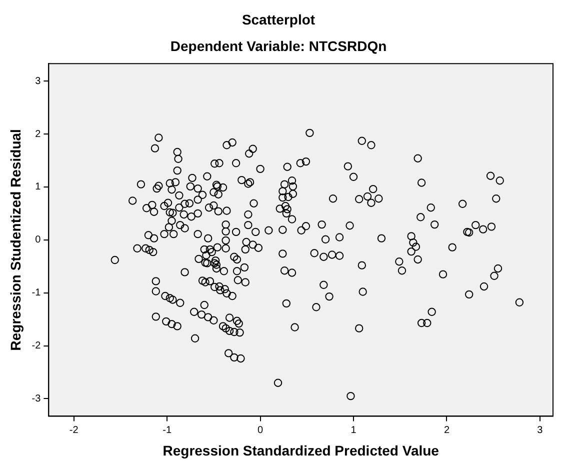  Describe the element at coordinates (261, 430) in the screenshot. I see `x-tick-label: 0` at that location.